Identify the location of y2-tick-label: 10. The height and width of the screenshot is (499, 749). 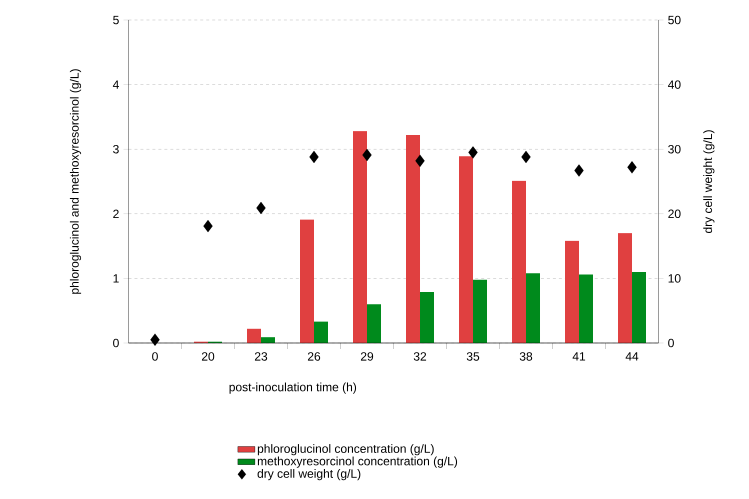
(674, 278).